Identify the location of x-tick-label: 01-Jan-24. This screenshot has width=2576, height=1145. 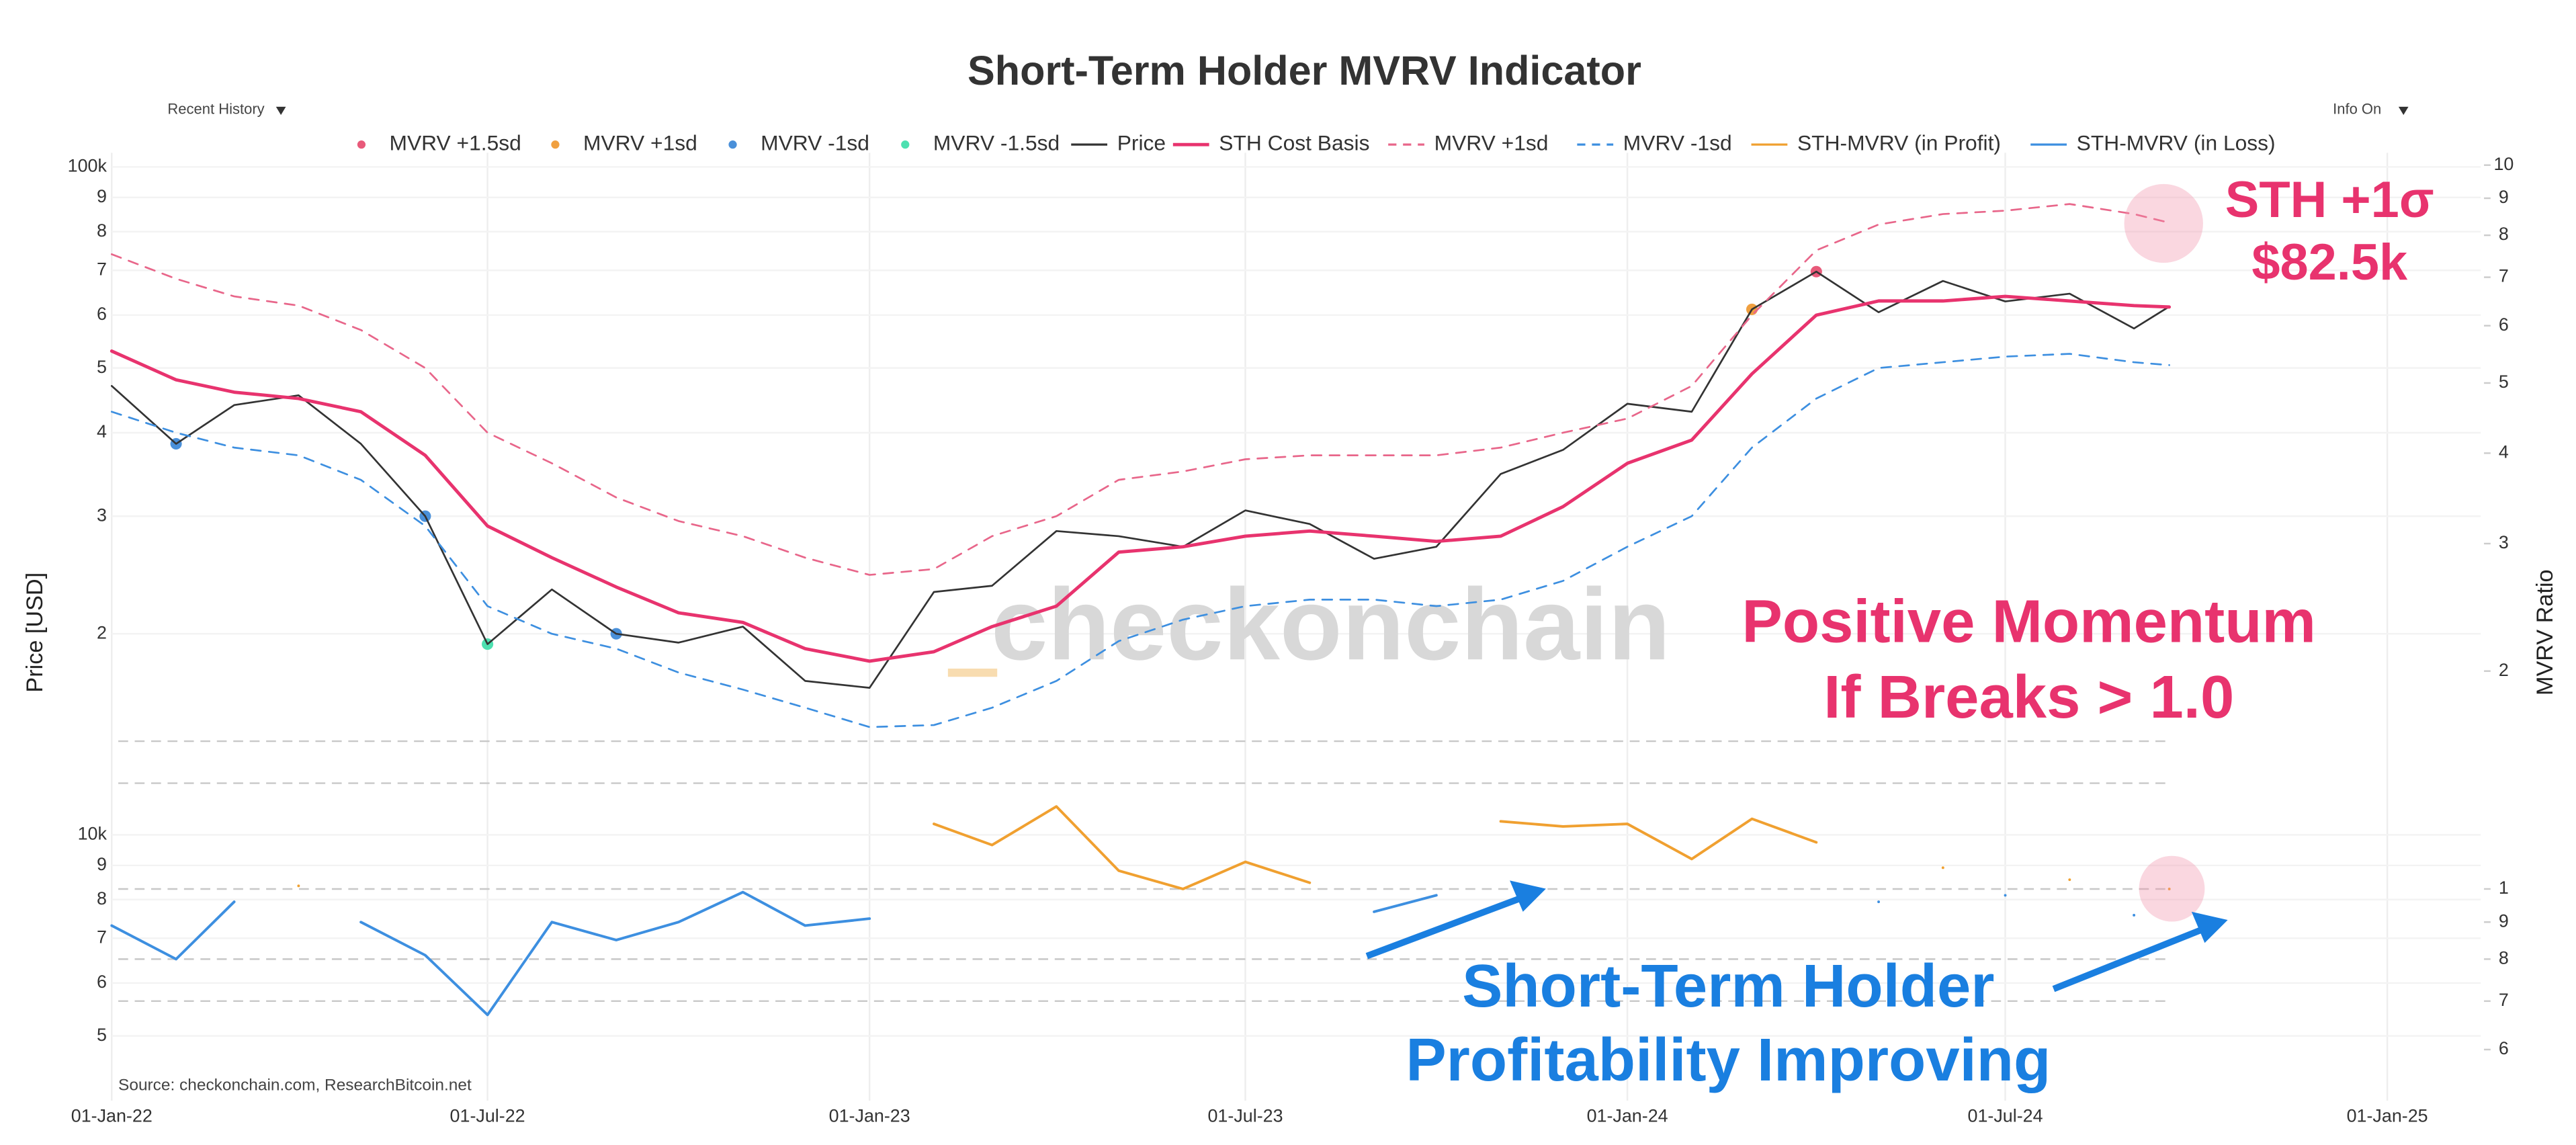
(1627, 1116).